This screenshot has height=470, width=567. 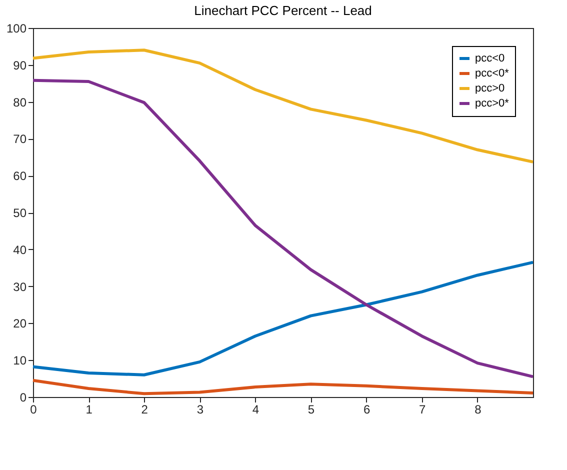 What do you see at coordinates (20, 249) in the screenshot?
I see `y-tick-label: 40` at bounding box center [20, 249].